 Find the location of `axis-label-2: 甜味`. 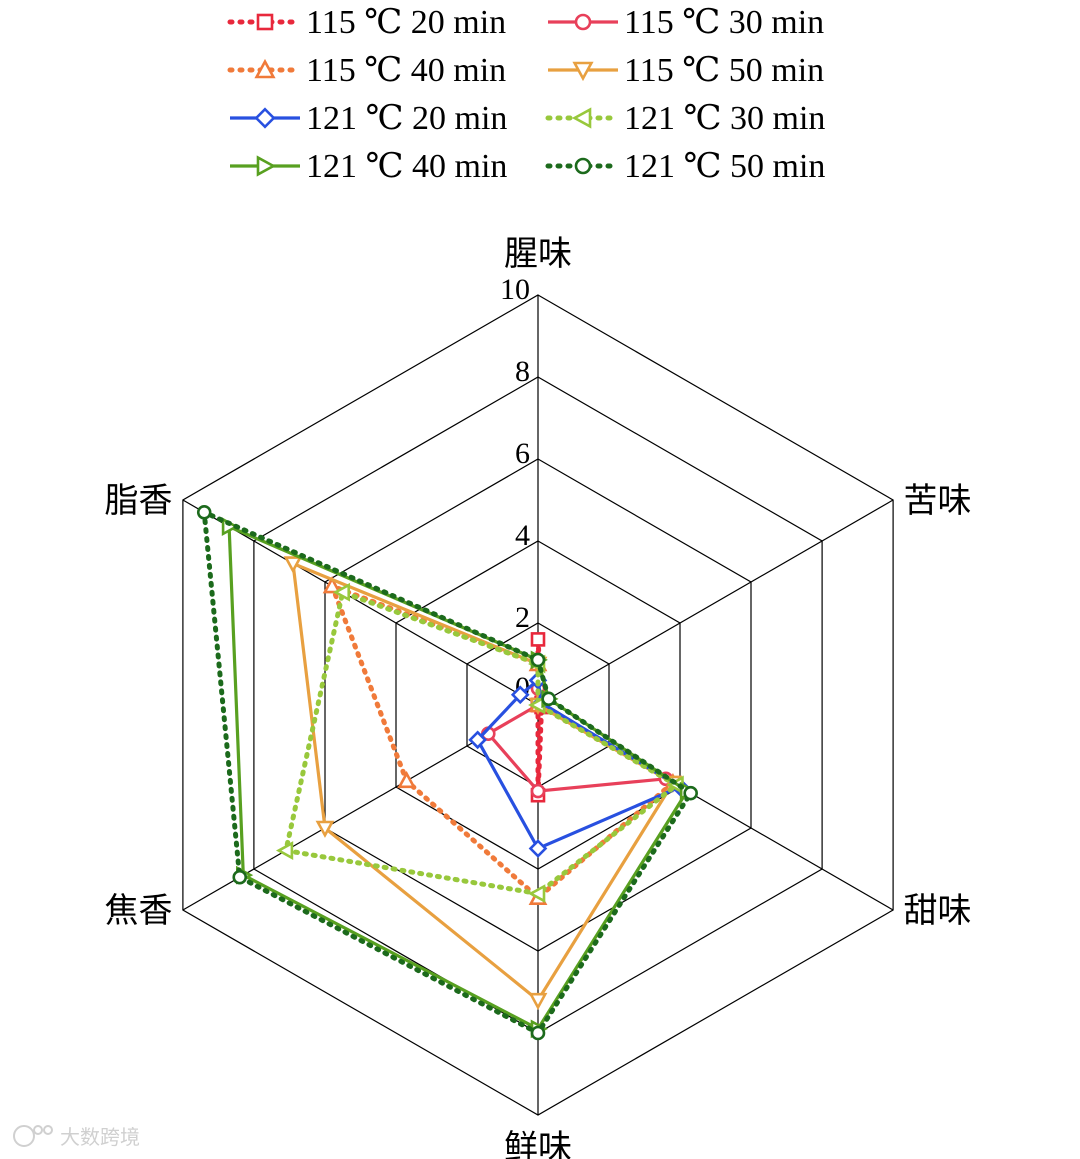

axis-label-2: 甜味 is located at coordinates (938, 911).